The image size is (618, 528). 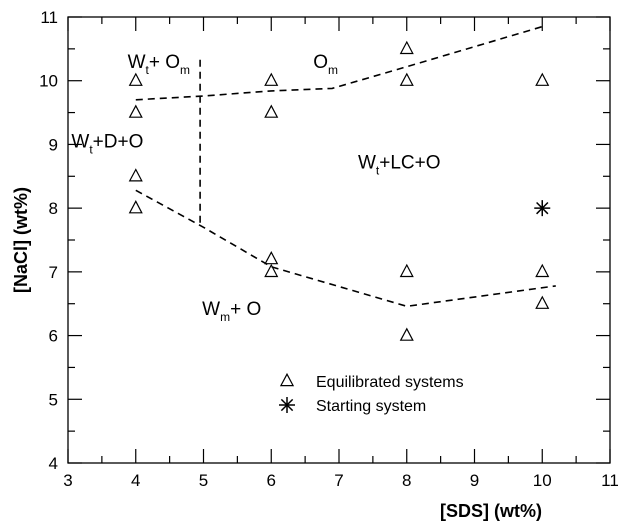 What do you see at coordinates (53, 272) in the screenshot?
I see `y-tick-label: 7` at bounding box center [53, 272].